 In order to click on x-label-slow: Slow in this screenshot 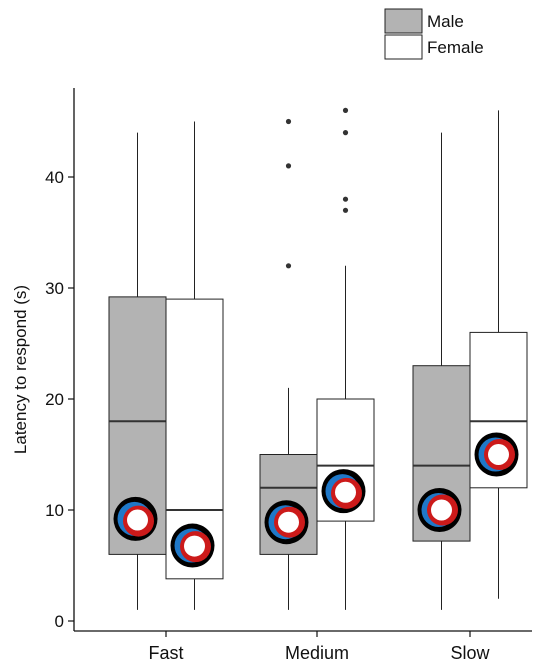, I will do `click(470, 652)`.